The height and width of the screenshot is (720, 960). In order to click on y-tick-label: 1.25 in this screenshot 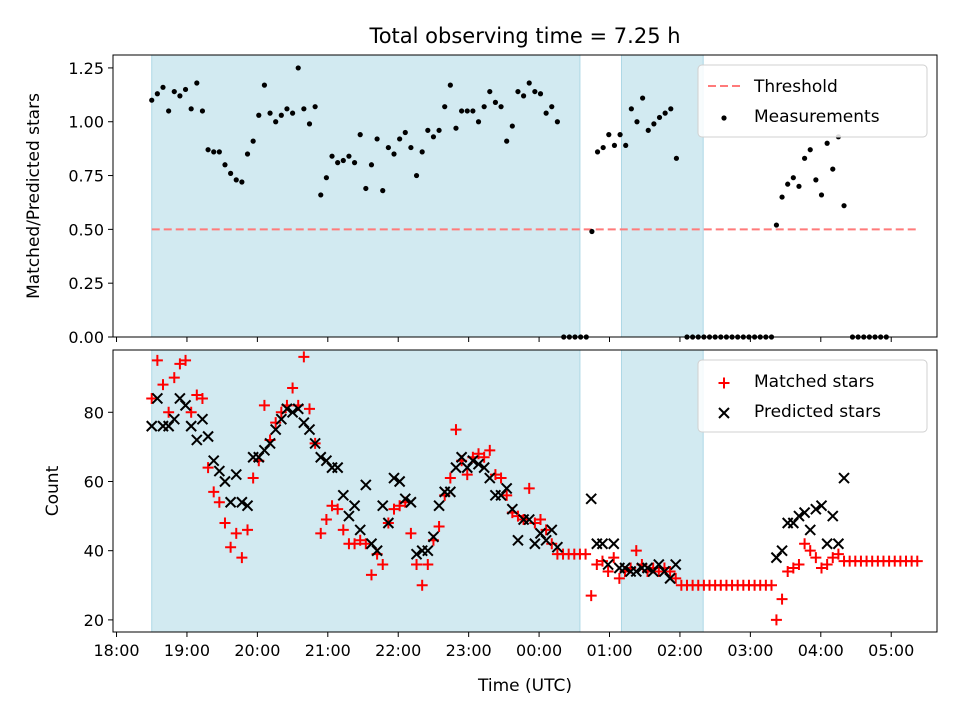, I will do `click(86, 68)`.